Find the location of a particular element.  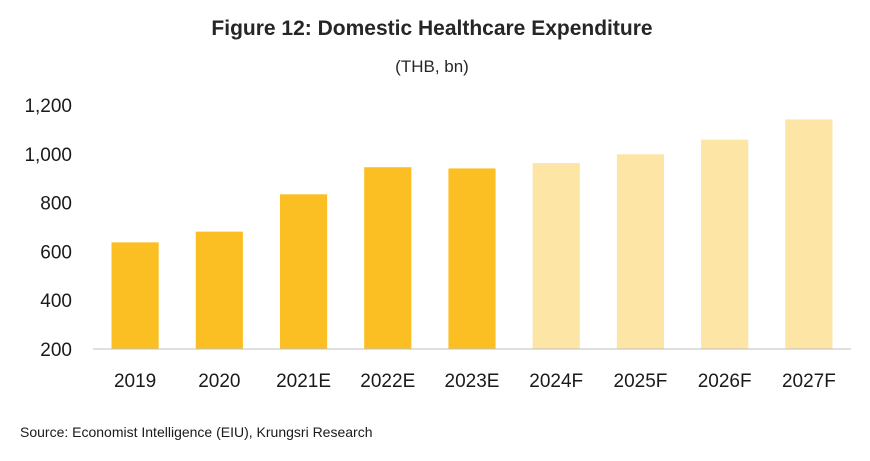

y-tick-label: 600 is located at coordinates (56, 252).